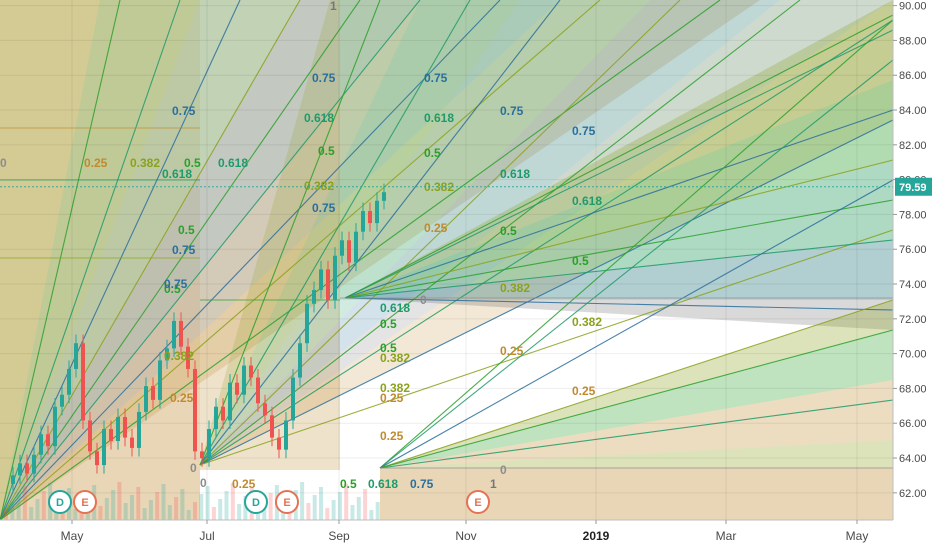 Image resolution: width=932 pixels, height=555 pixels. Describe the element at coordinates (203, 483) in the screenshot. I see `fib-level-label: 0` at that location.